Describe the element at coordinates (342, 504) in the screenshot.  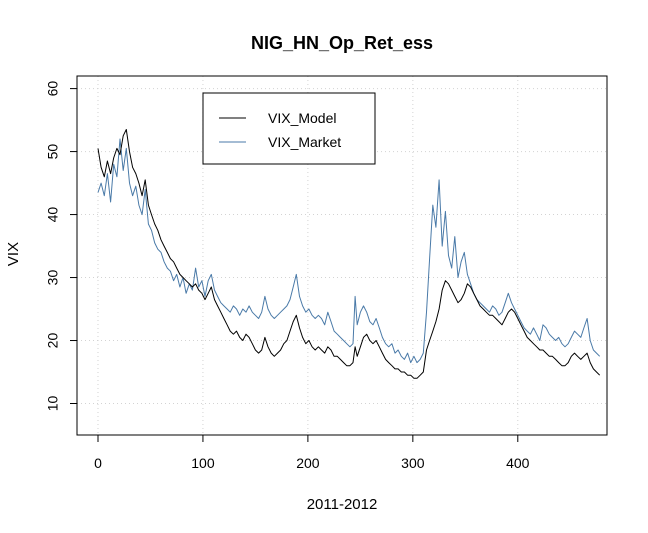
I see `x-axis-label: 2011-2012` at that location.